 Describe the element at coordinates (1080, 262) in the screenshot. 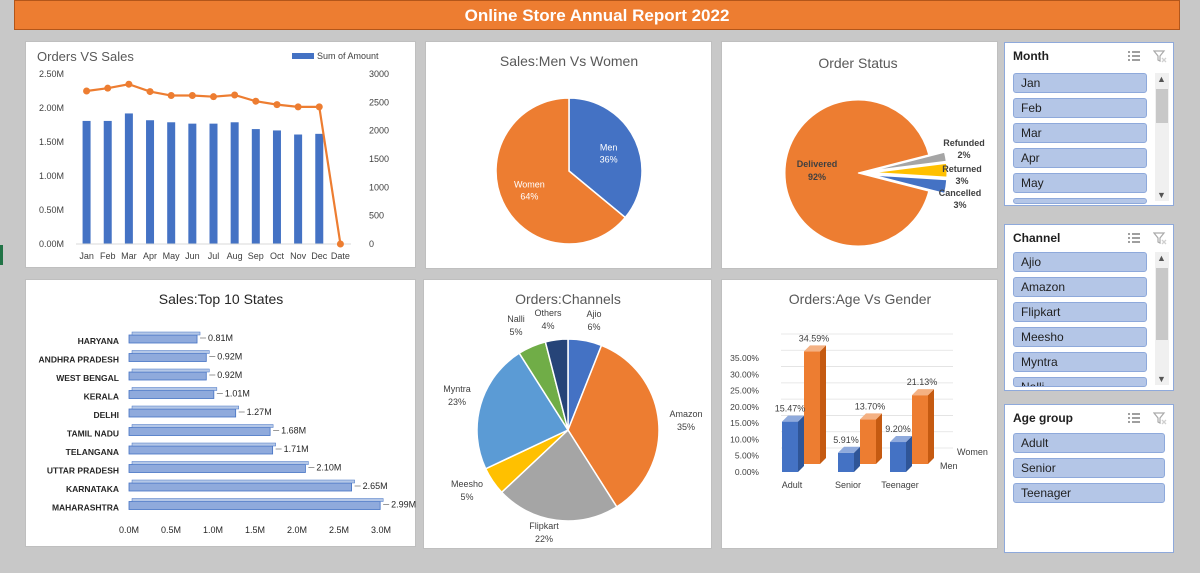

I see `channel-item-ajio: Ajio` at that location.